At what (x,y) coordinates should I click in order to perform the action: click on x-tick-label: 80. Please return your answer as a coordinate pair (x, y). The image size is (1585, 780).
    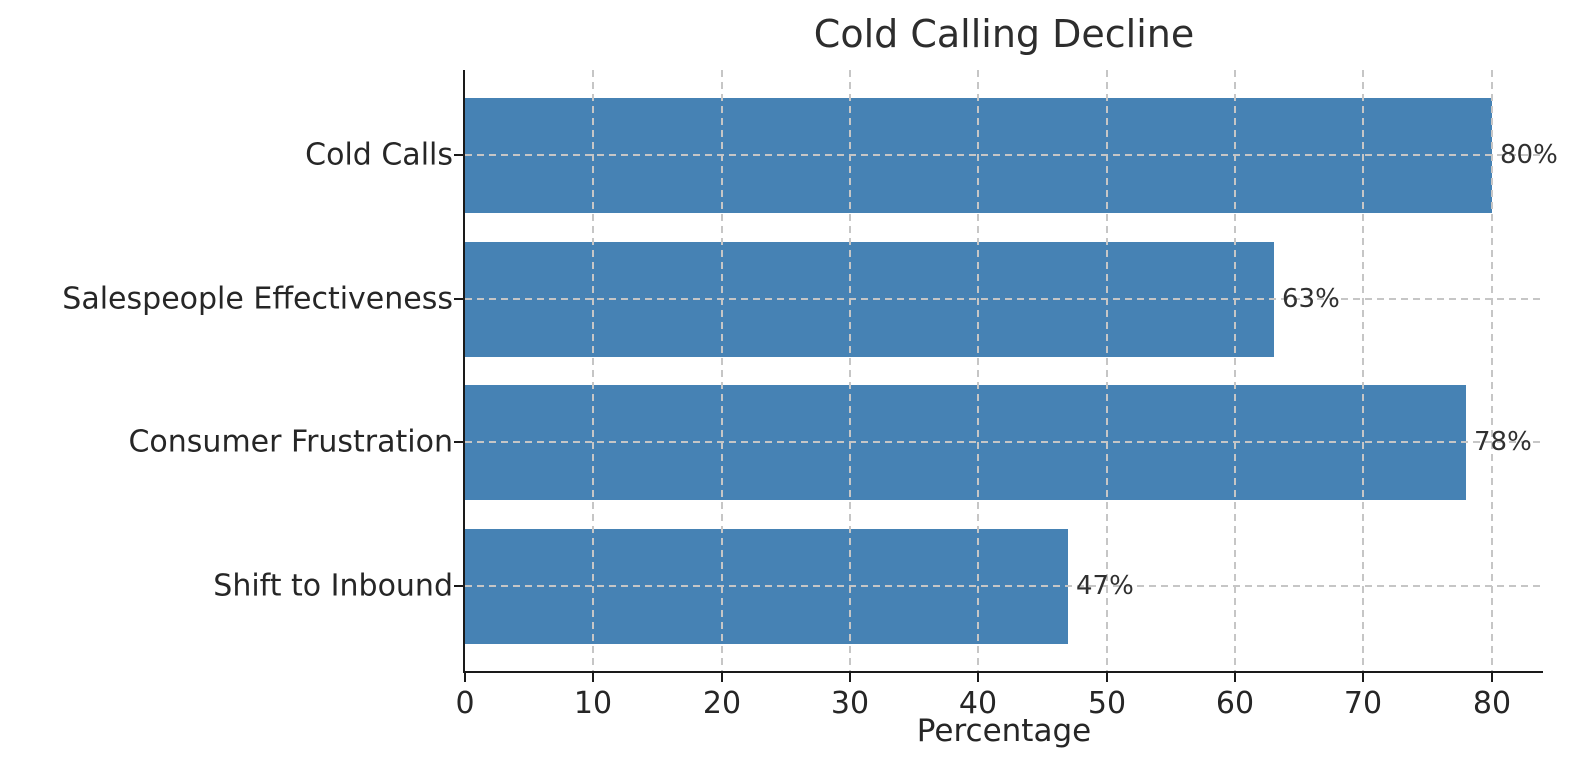
    Looking at the image, I should click on (1492, 703).